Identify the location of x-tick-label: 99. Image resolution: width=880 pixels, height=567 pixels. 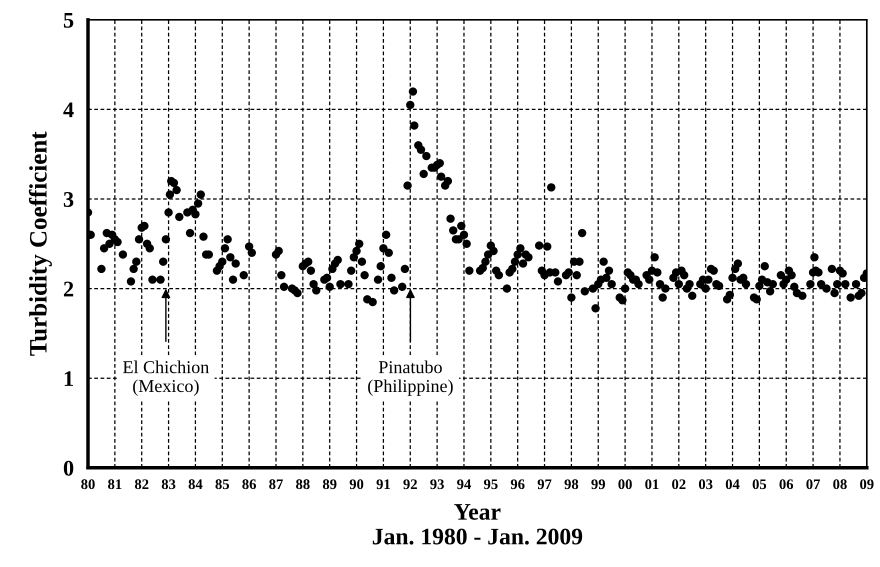
(598, 484).